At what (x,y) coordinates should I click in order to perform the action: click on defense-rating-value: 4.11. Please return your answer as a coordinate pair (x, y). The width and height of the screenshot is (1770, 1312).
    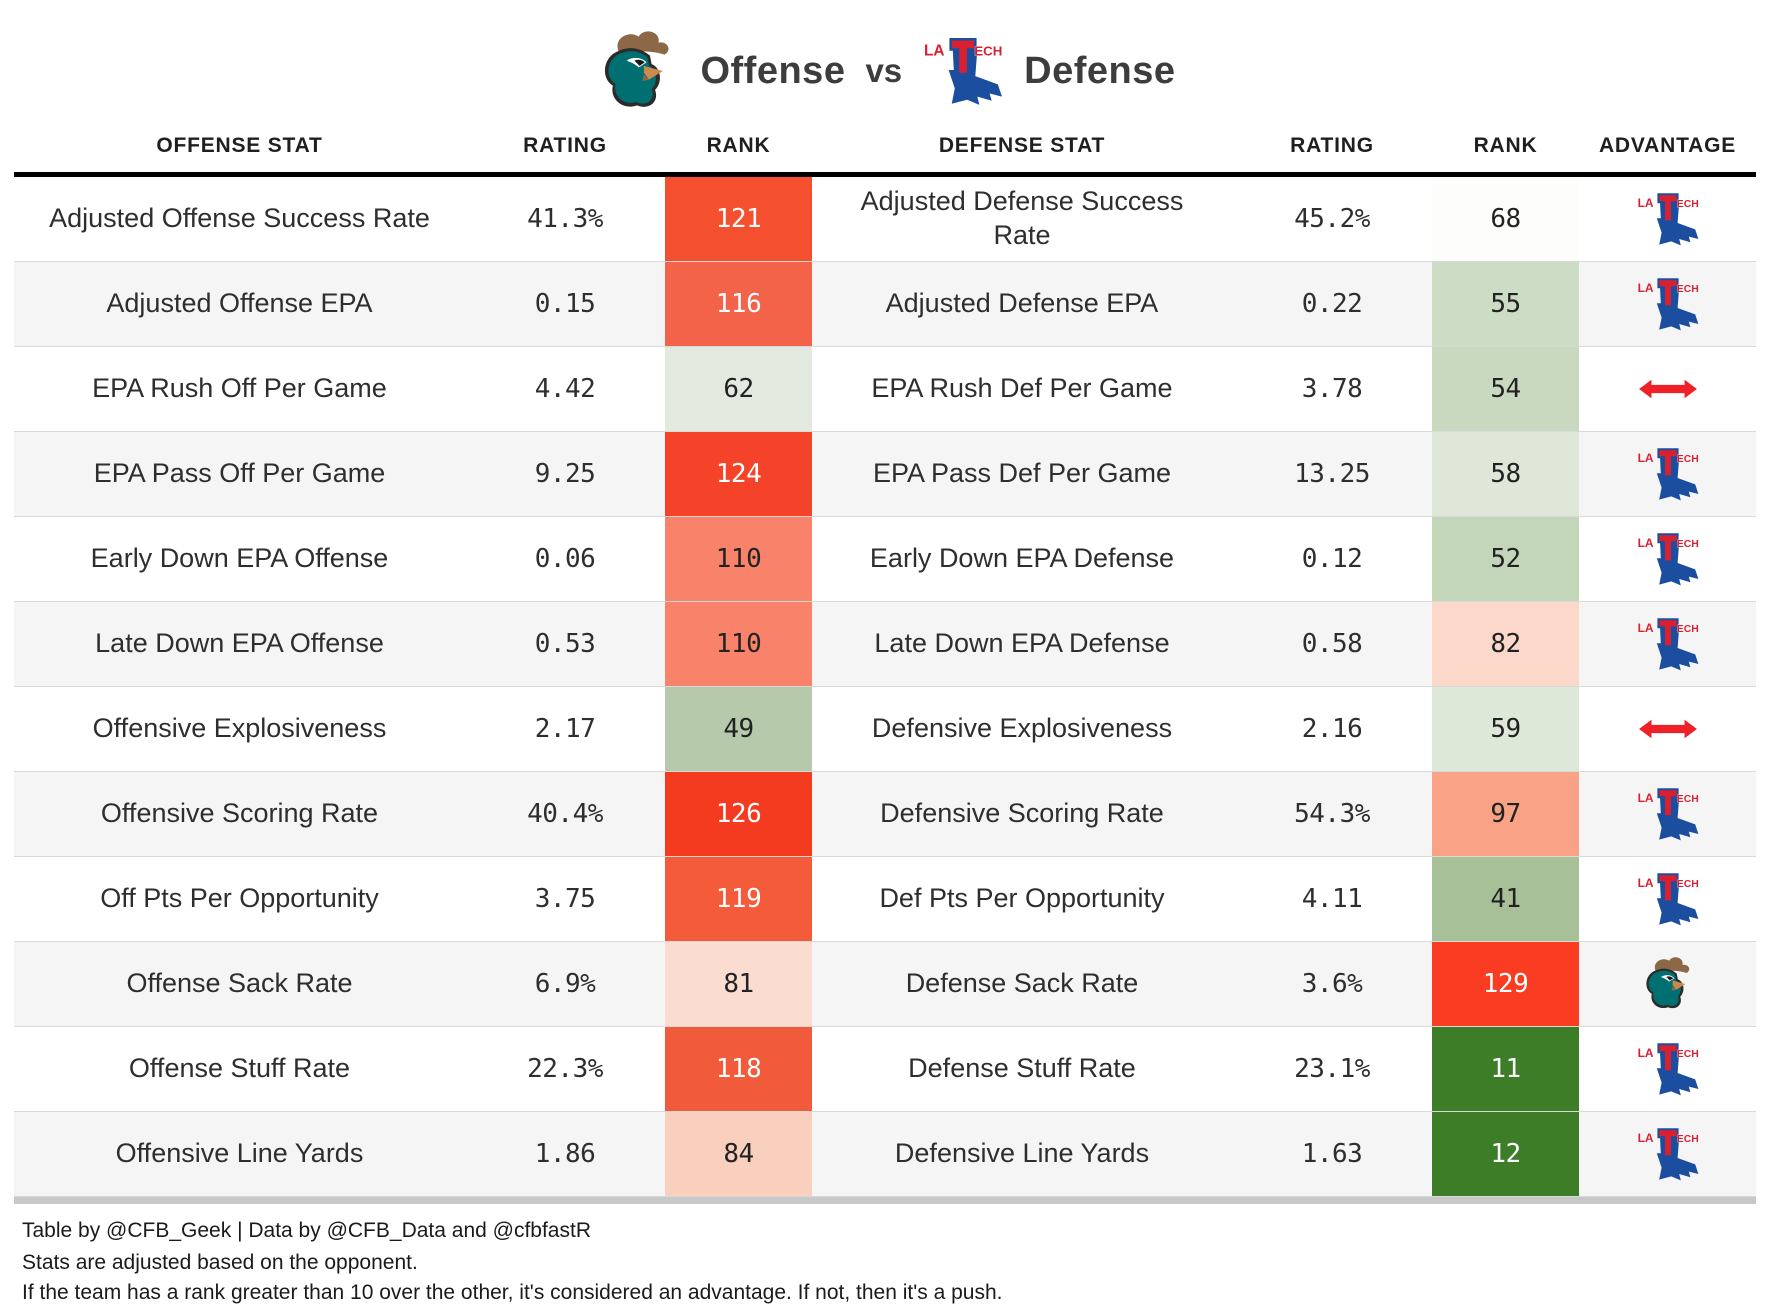
    Looking at the image, I should click on (1332, 899).